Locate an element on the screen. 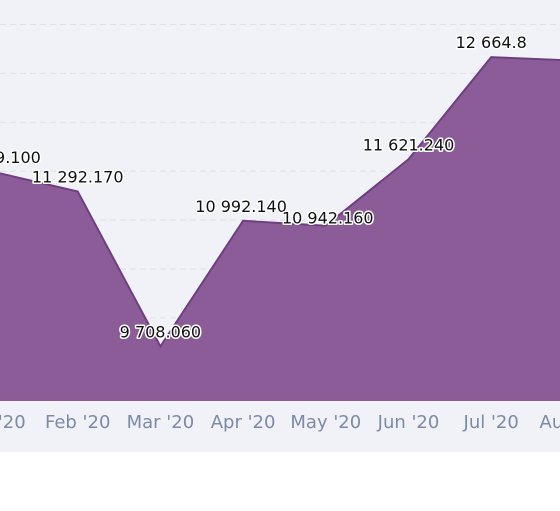 This screenshot has width=560, height=511. x-tick-label: Jul '20 is located at coordinates (491, 422).